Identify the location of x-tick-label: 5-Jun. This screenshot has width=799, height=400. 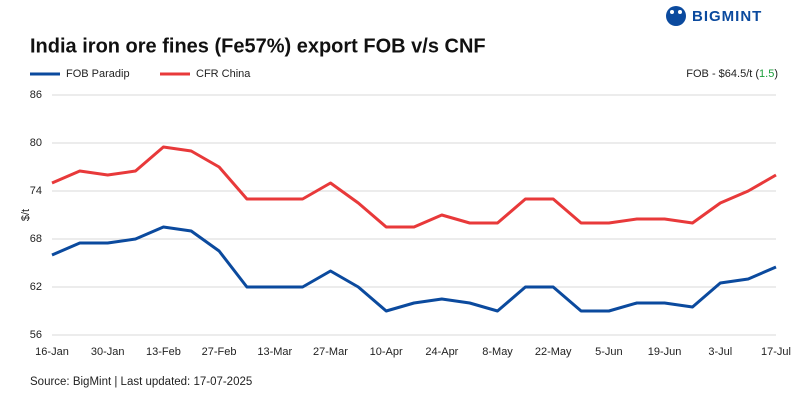
(609, 352).